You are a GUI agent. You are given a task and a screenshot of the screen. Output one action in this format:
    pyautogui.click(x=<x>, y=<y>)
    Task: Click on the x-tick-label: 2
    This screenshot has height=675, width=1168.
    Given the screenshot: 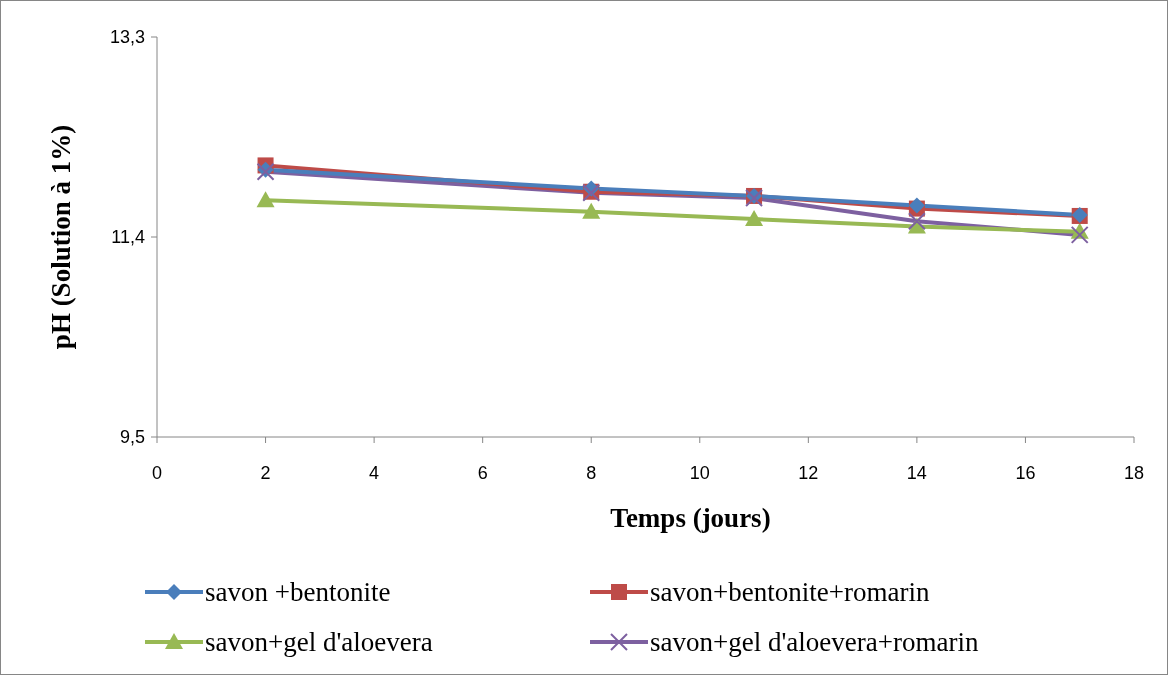 What is the action you would take?
    pyautogui.click(x=265, y=473)
    